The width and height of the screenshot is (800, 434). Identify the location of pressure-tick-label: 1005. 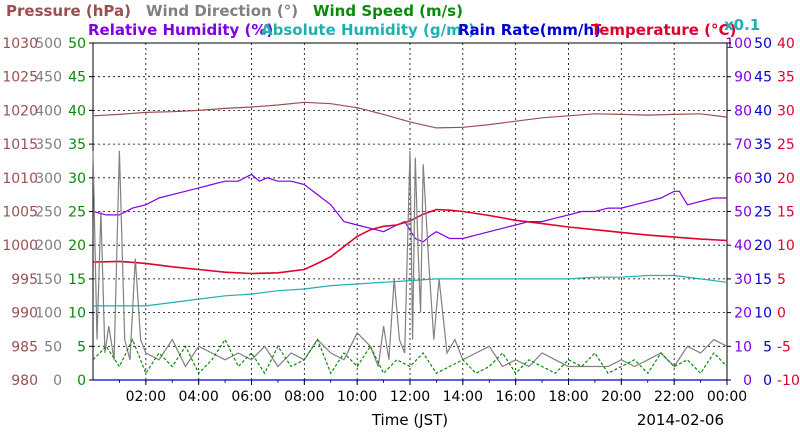
(20, 213).